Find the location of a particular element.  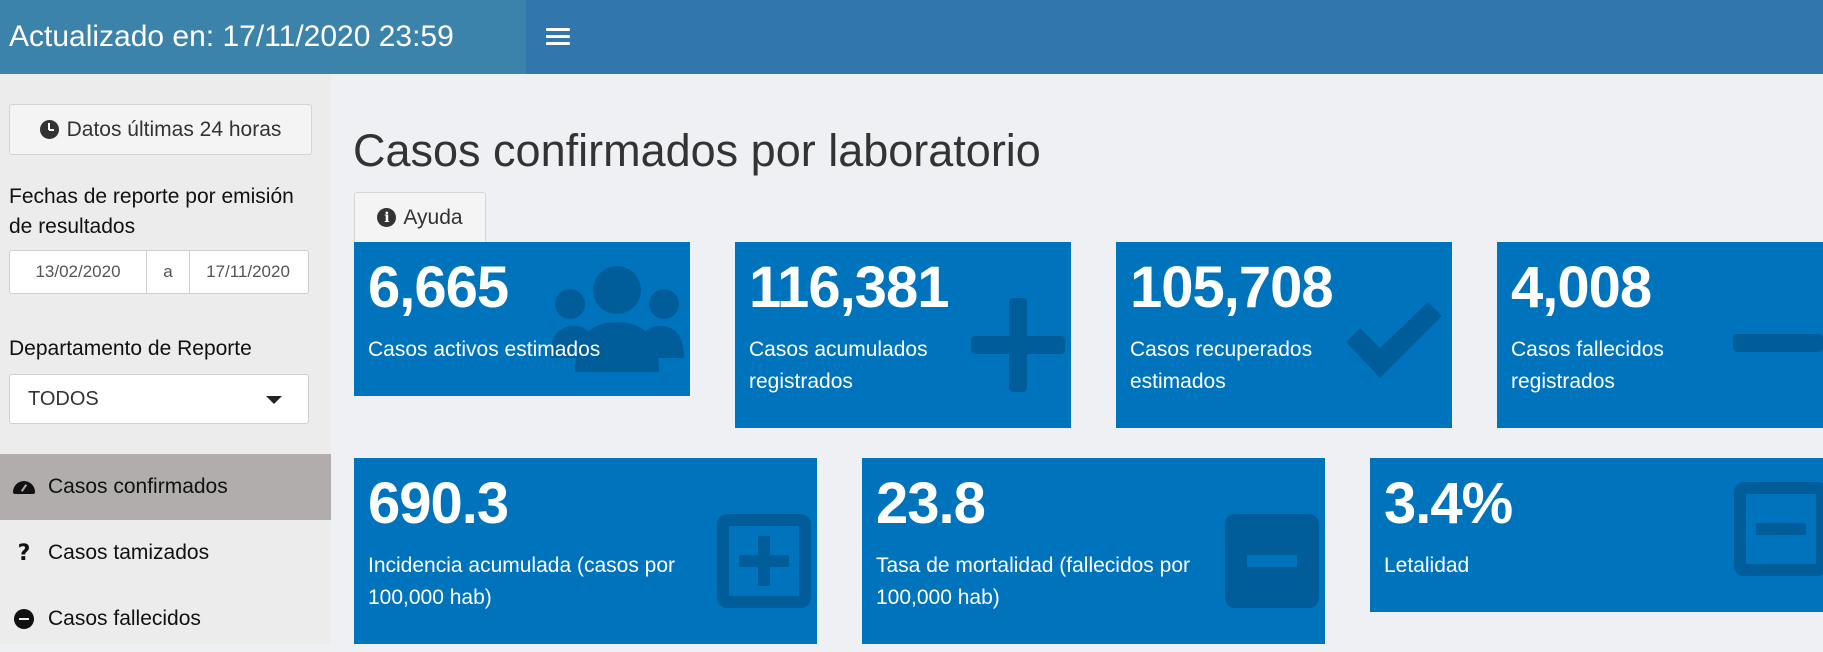

minus-icon is located at coordinates (1778, 343).